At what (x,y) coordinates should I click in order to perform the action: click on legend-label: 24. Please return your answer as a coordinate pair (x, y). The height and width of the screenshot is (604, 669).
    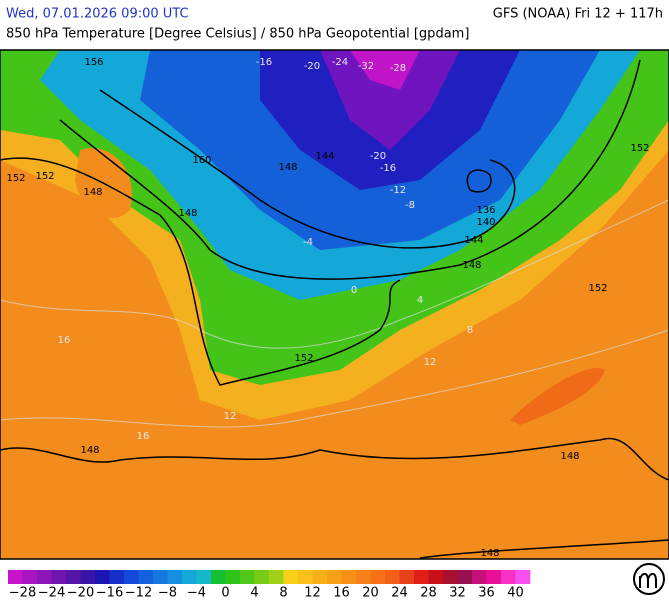
    Looking at the image, I should click on (399, 593).